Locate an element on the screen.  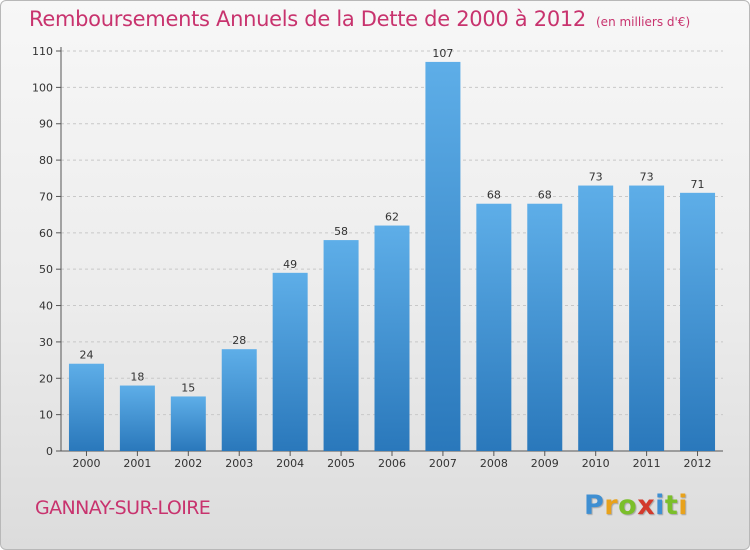
y-tick-label: 40 is located at coordinates (46, 306).